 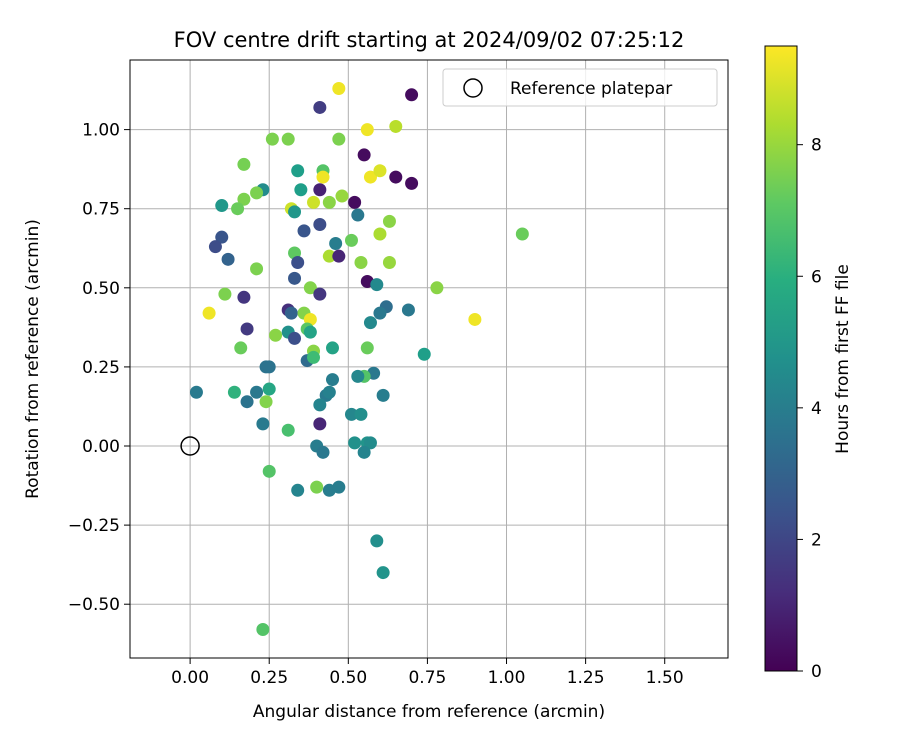 I want to click on reference-marker, so click(x=190, y=446).